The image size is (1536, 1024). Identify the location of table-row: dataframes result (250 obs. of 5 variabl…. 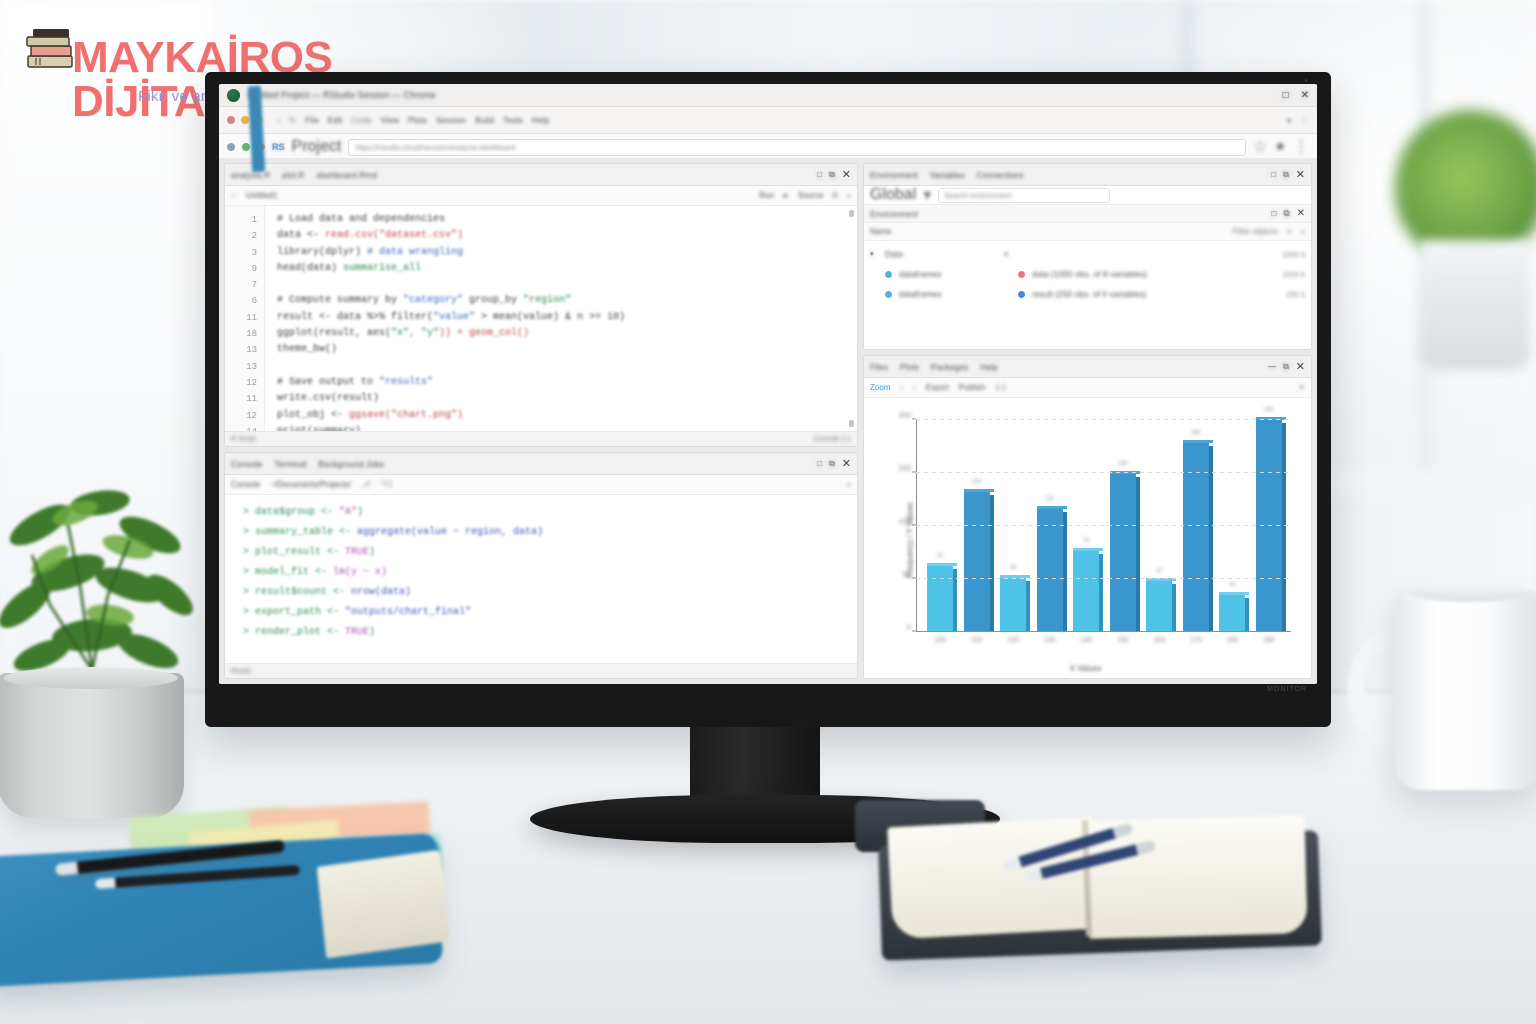
(1087, 294).